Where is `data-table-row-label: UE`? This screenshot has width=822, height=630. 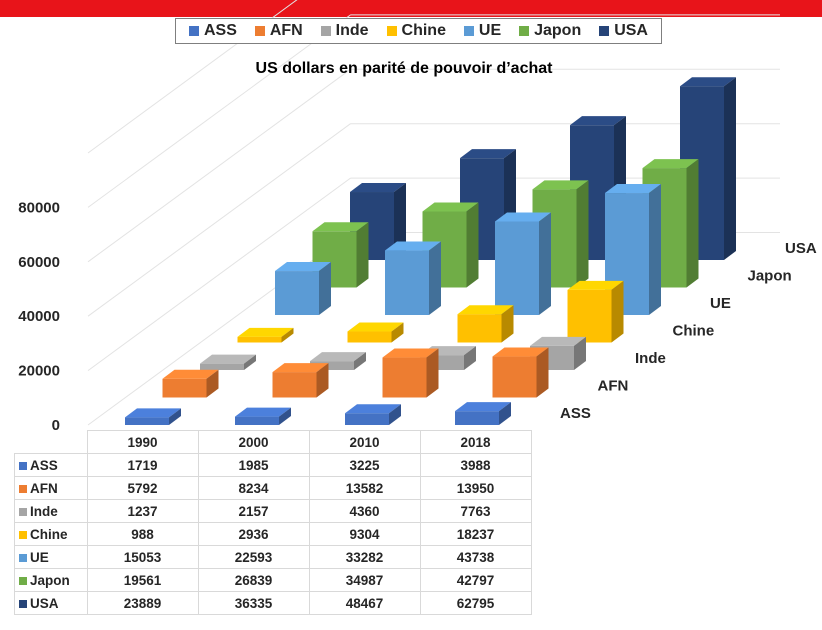 data-table-row-label: UE is located at coordinates (51, 557).